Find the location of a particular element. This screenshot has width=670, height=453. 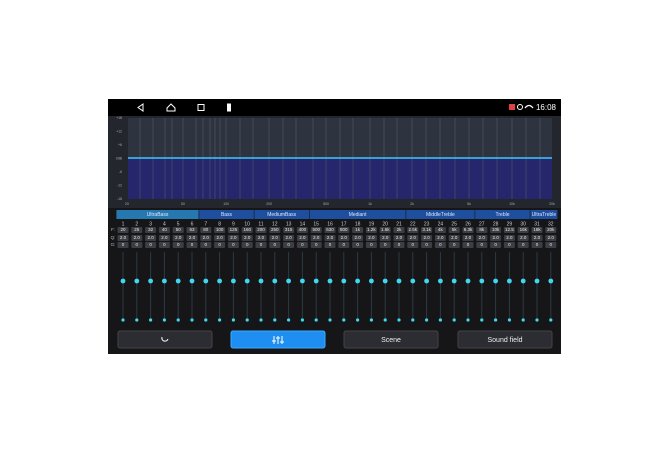

channel-number: 22 is located at coordinates (413, 224).